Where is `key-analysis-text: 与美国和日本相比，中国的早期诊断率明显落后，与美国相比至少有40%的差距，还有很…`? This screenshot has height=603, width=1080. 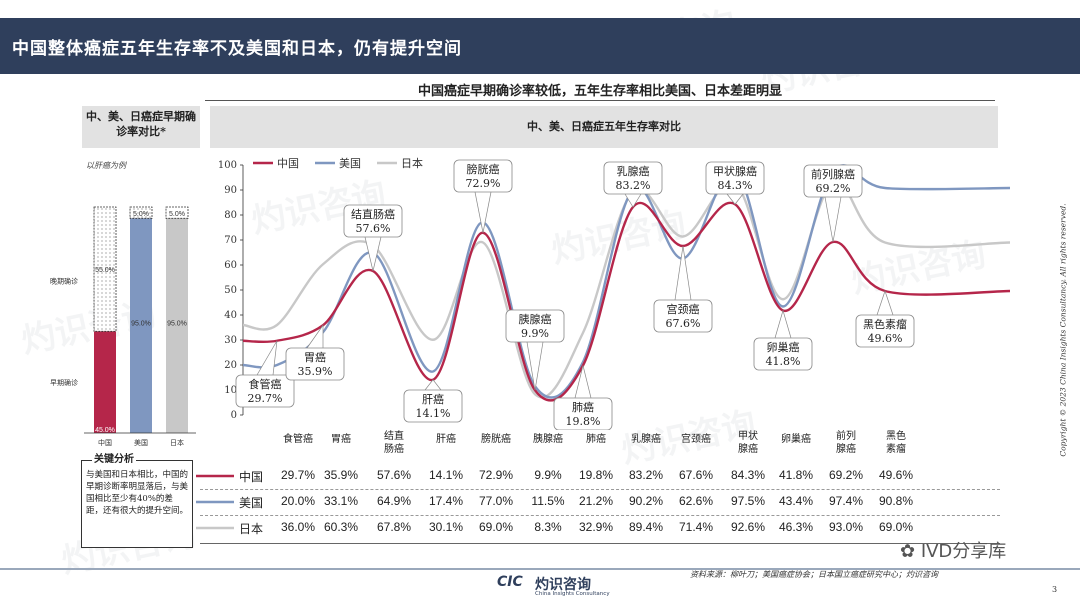 key-analysis-text: 与美国和日本相比，中国的早期诊断率明显落后，与美国相比至少有40%的差距，还有很… is located at coordinates (137, 493).